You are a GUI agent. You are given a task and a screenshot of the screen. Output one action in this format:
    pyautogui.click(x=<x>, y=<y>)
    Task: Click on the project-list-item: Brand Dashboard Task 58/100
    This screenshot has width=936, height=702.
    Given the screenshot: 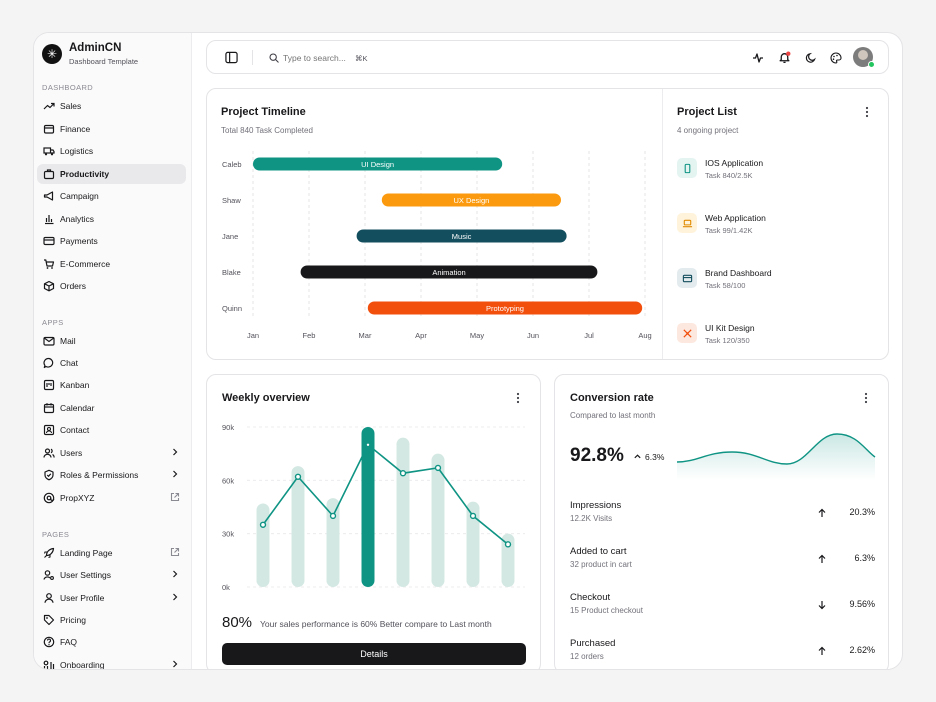 What is the action you would take?
    pyautogui.click(x=724, y=279)
    